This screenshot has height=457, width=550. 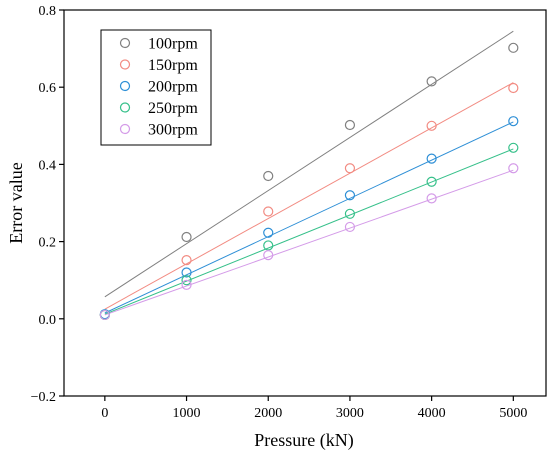 What do you see at coordinates (173, 65) in the screenshot?
I see `legend-label-150rpm: 150rpm` at bounding box center [173, 65].